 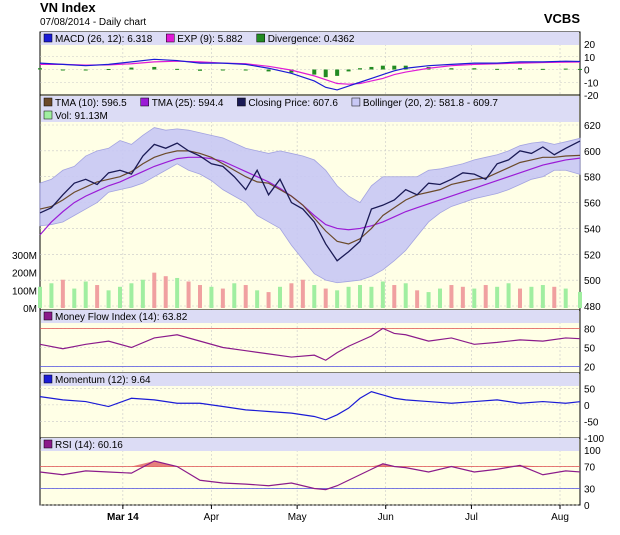 What do you see at coordinates (590, 468) in the screenshot?
I see `rsi-tick-label: 70` at bounding box center [590, 468].